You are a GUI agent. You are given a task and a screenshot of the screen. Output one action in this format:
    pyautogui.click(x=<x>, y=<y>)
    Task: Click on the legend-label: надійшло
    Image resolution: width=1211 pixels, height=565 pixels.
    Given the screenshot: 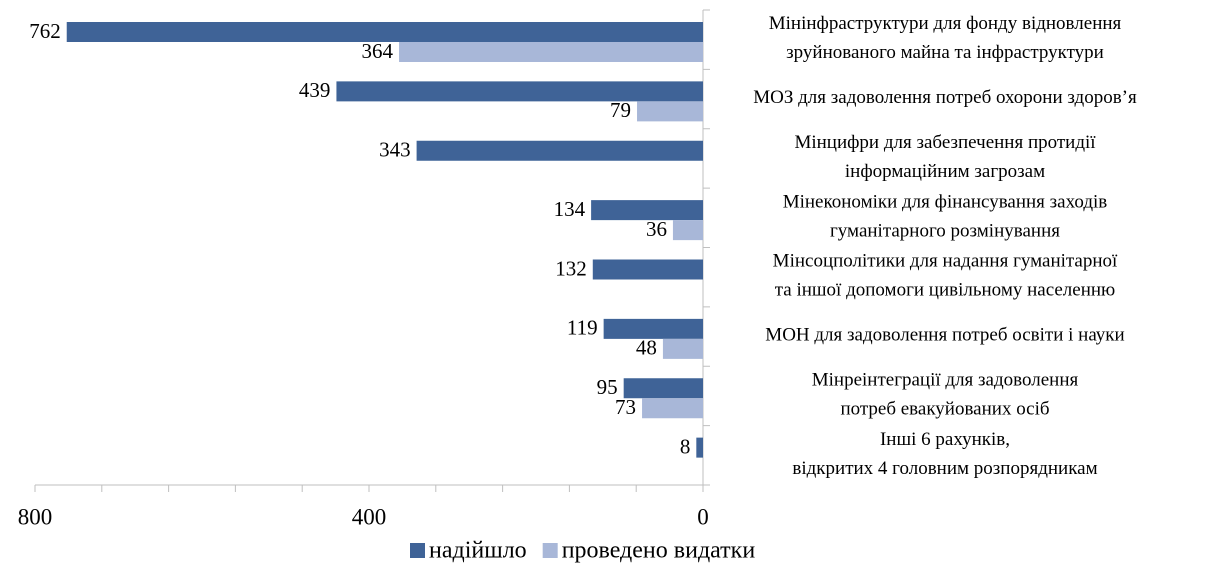 What is the action you would take?
    pyautogui.click(x=478, y=551)
    